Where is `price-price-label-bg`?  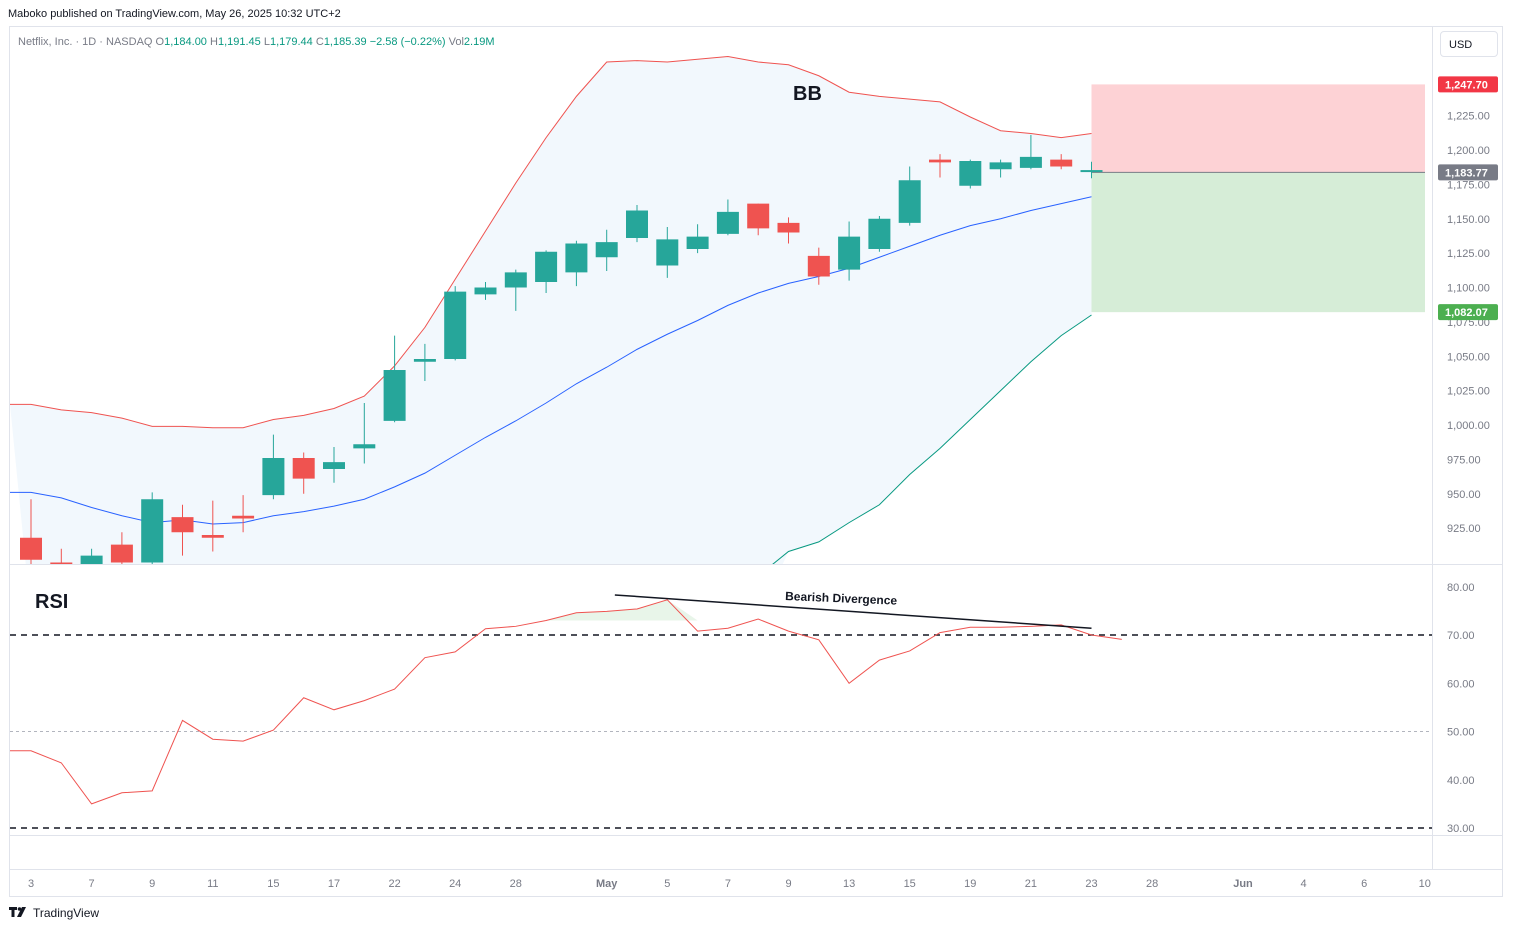
price-price-label-bg is located at coordinates (1468, 172).